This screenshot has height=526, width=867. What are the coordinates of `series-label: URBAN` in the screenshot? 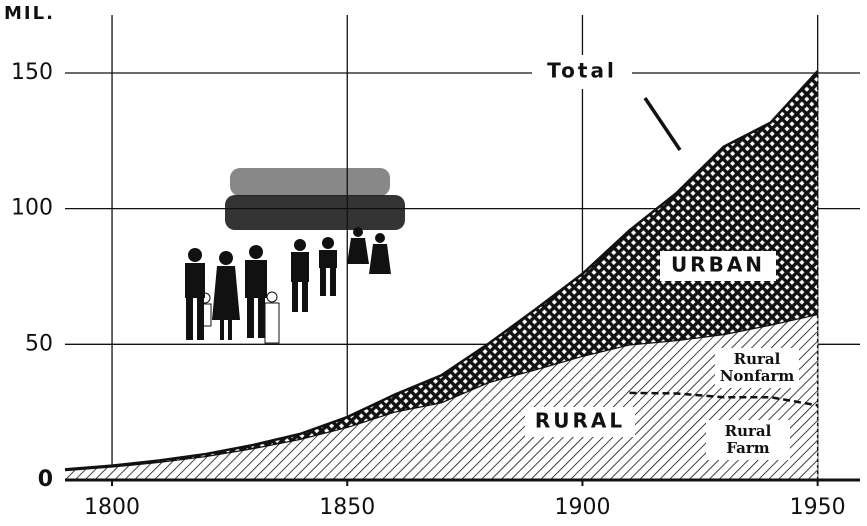 It's located at (718, 265).